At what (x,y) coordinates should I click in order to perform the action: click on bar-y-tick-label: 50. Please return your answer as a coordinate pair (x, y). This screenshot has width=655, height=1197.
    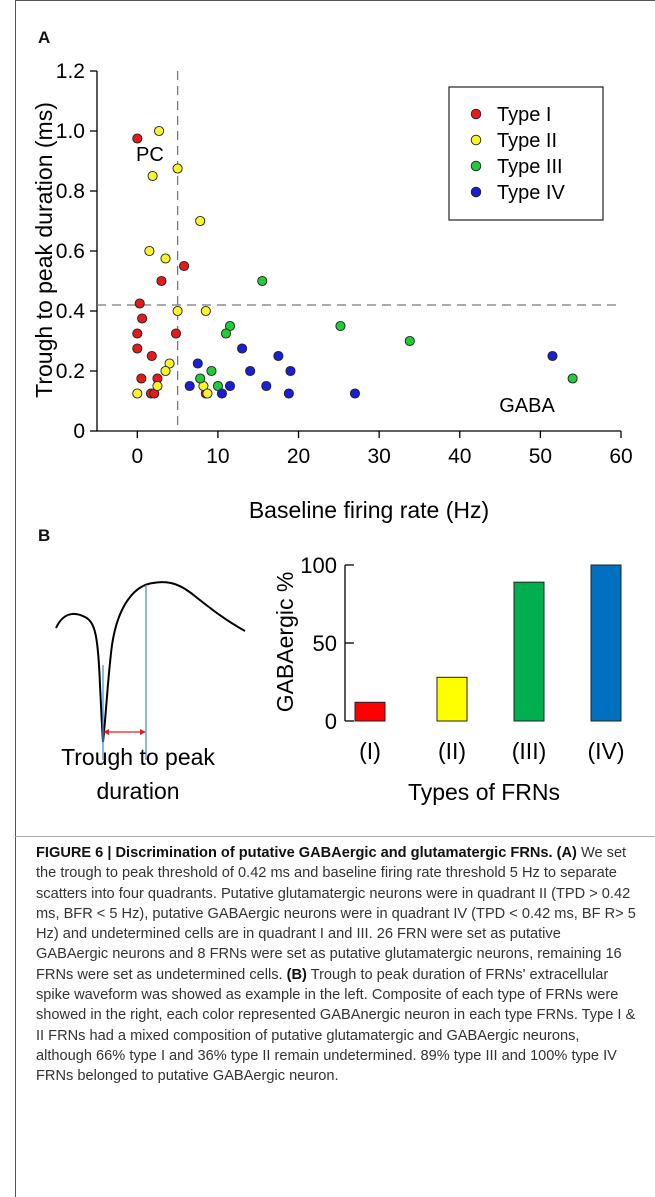
    Looking at the image, I should click on (325, 643).